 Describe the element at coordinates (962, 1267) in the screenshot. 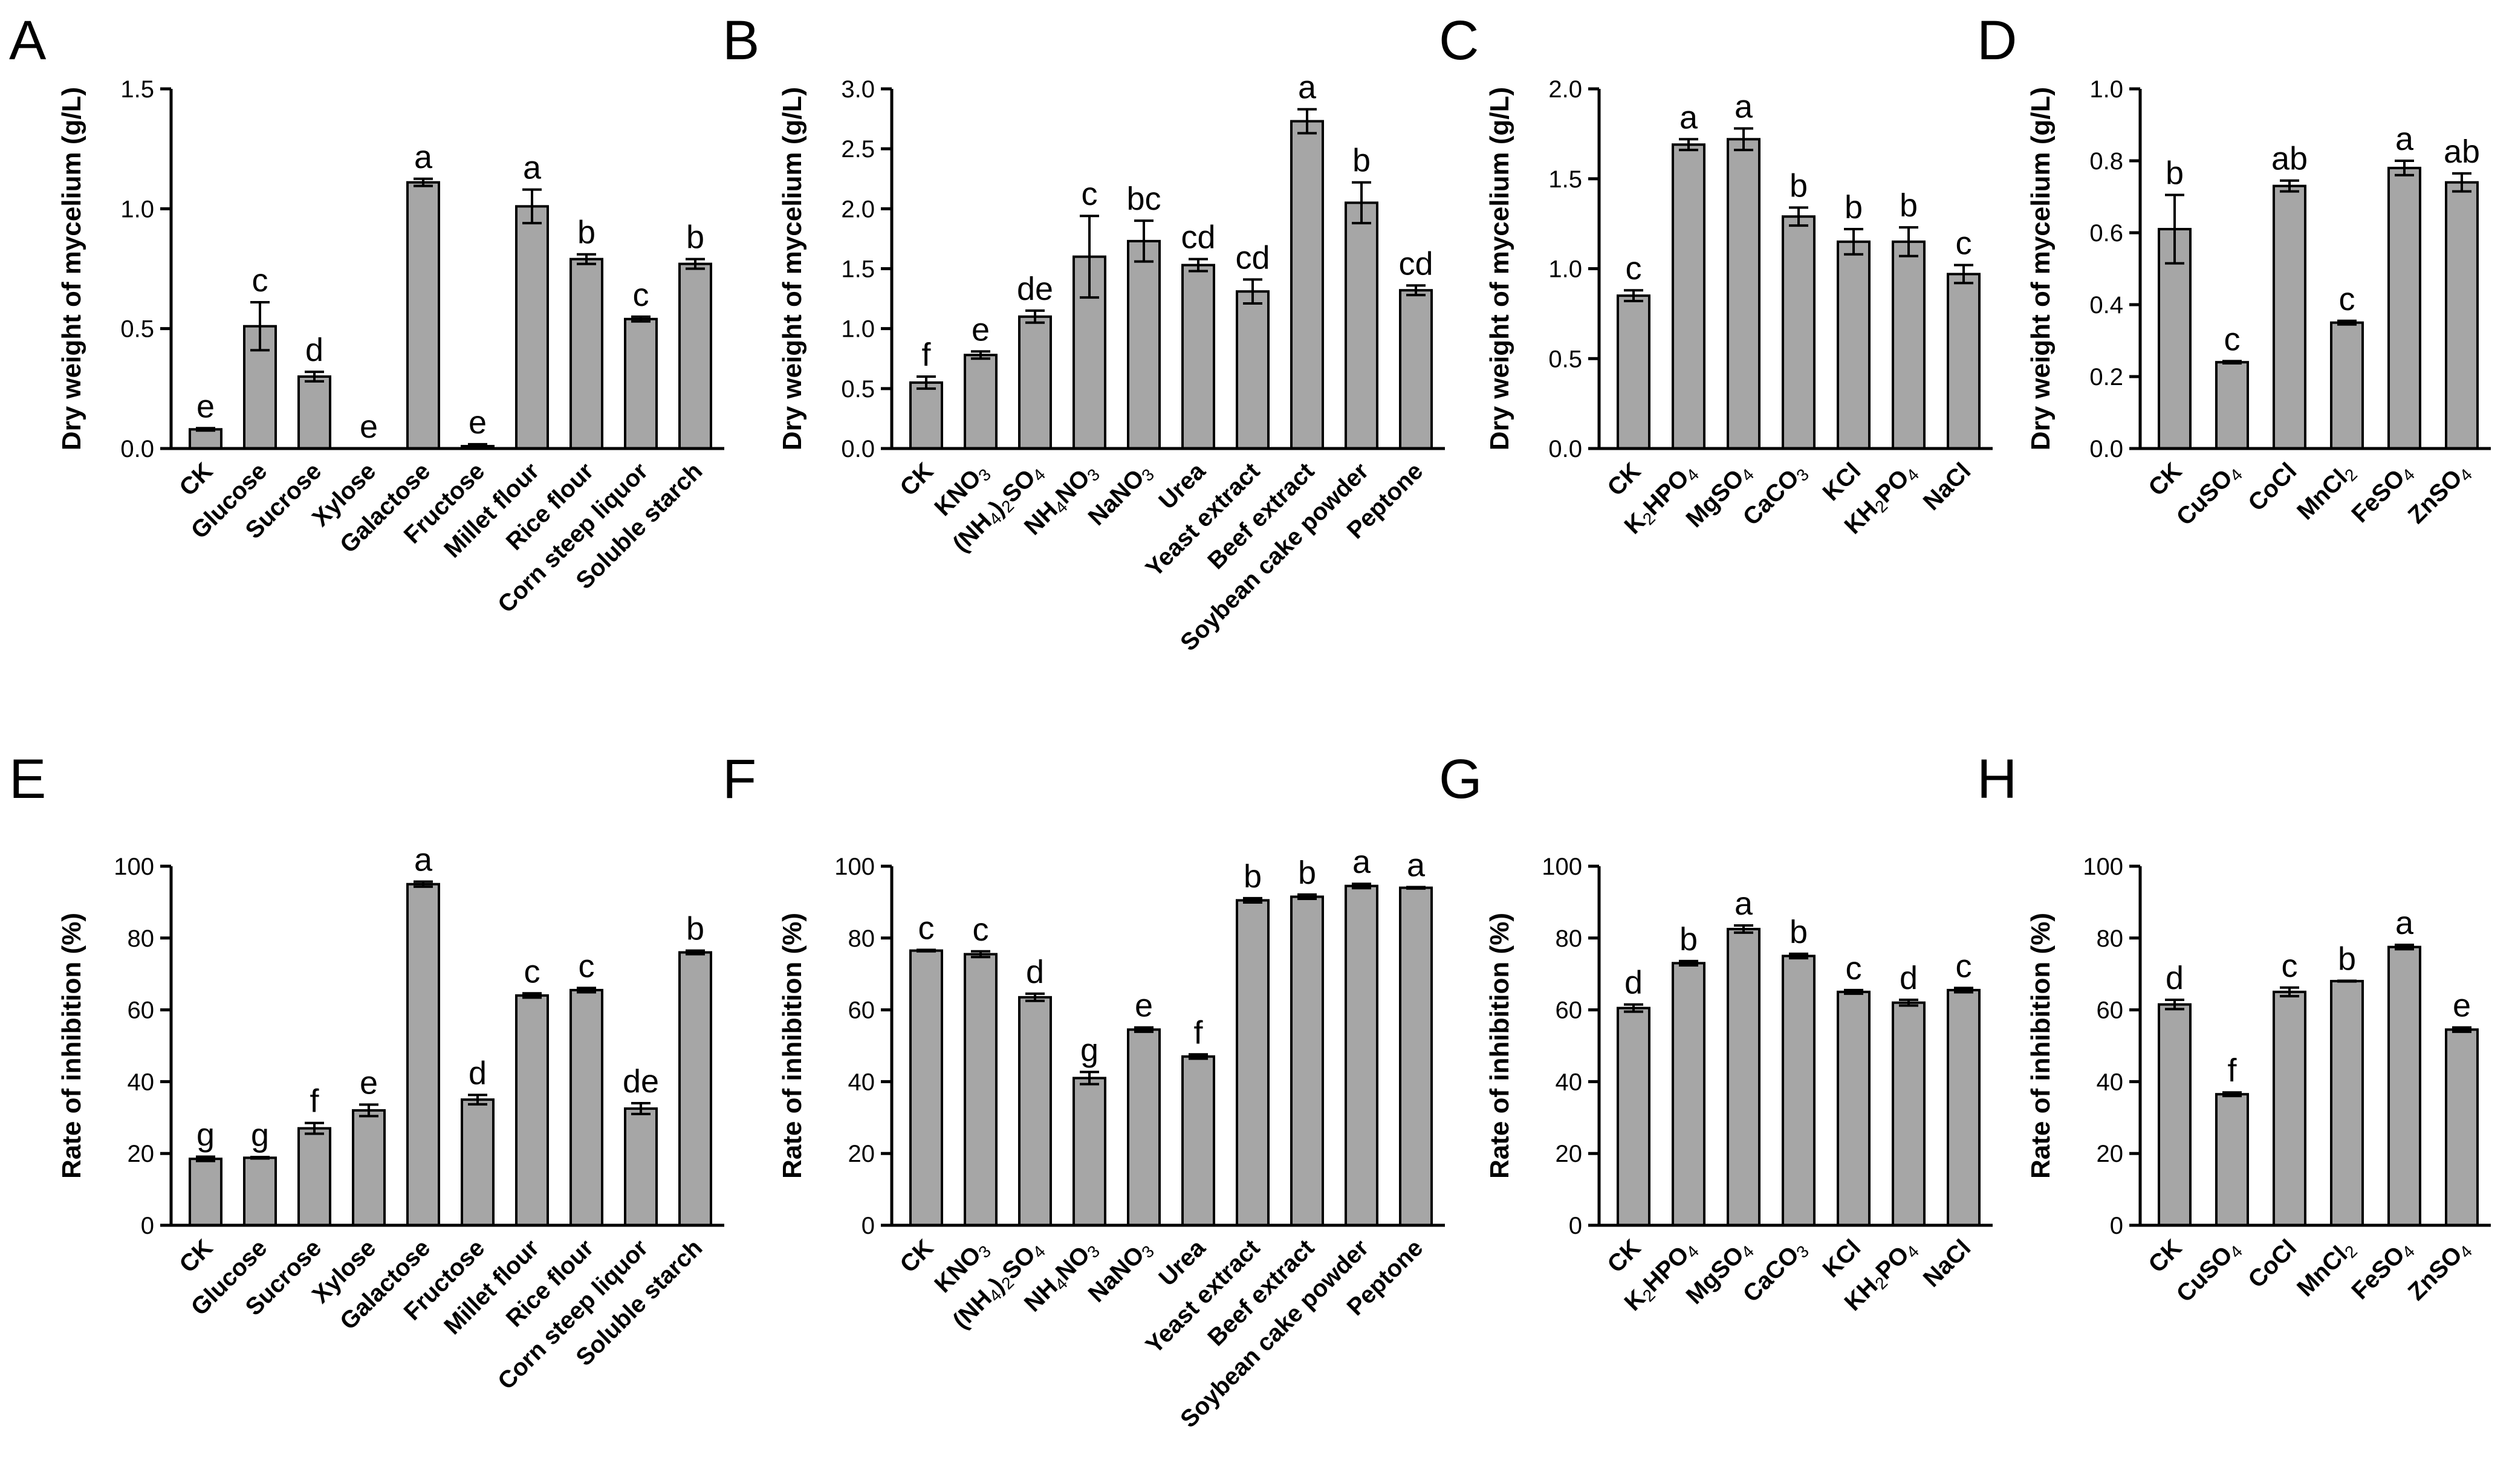

I see `panel-f-x-tick-kno3: KNO3` at that location.